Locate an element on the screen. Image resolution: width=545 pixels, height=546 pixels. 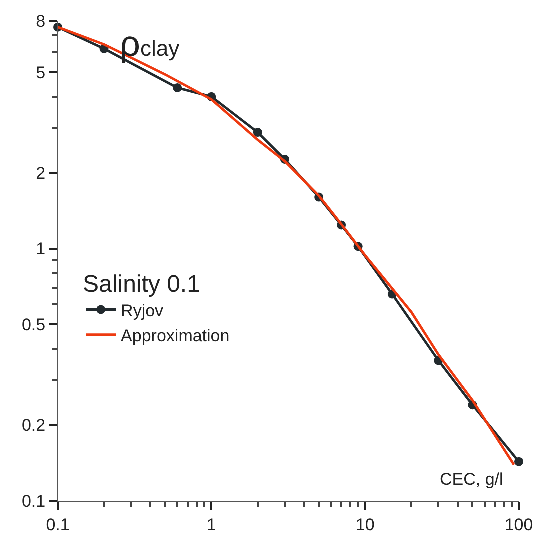
x-tick-label: 10 is located at coordinates (365, 524).